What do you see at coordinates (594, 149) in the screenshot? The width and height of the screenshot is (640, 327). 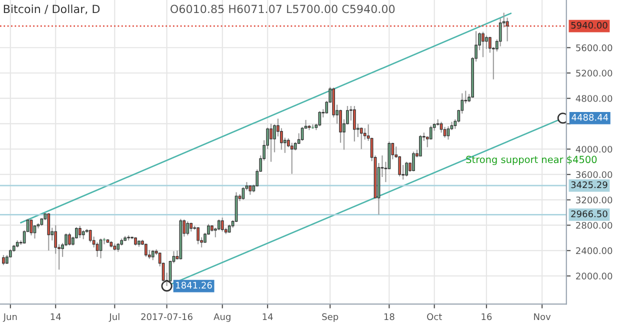 I see `y-tick-label: 4000.00` at bounding box center [594, 149].